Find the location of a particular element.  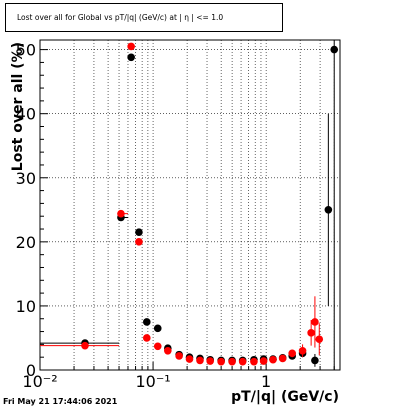

y-tick-label: 40 is located at coordinates (26, 114).